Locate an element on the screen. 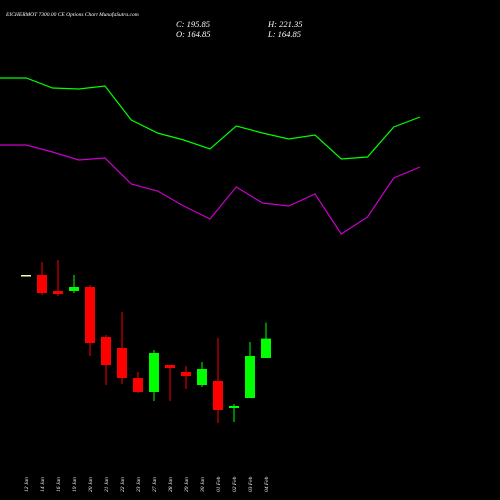  high-info: H: 221.35 is located at coordinates (284, 24).